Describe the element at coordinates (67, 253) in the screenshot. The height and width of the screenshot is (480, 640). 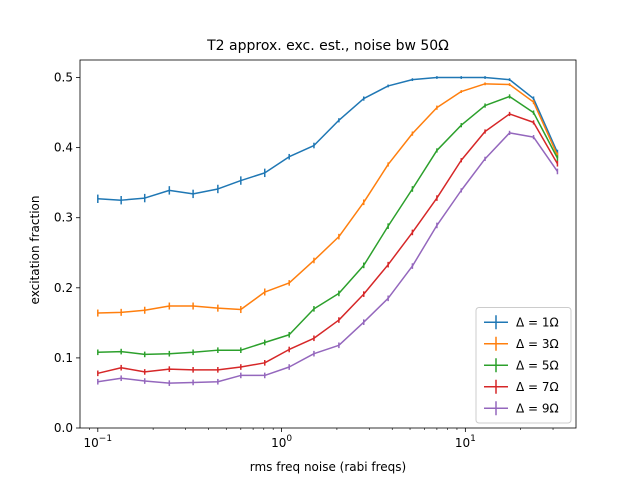
I see `y-axis: 0.0 0.1 0.2 0.3 0.4 0.5` at that location.